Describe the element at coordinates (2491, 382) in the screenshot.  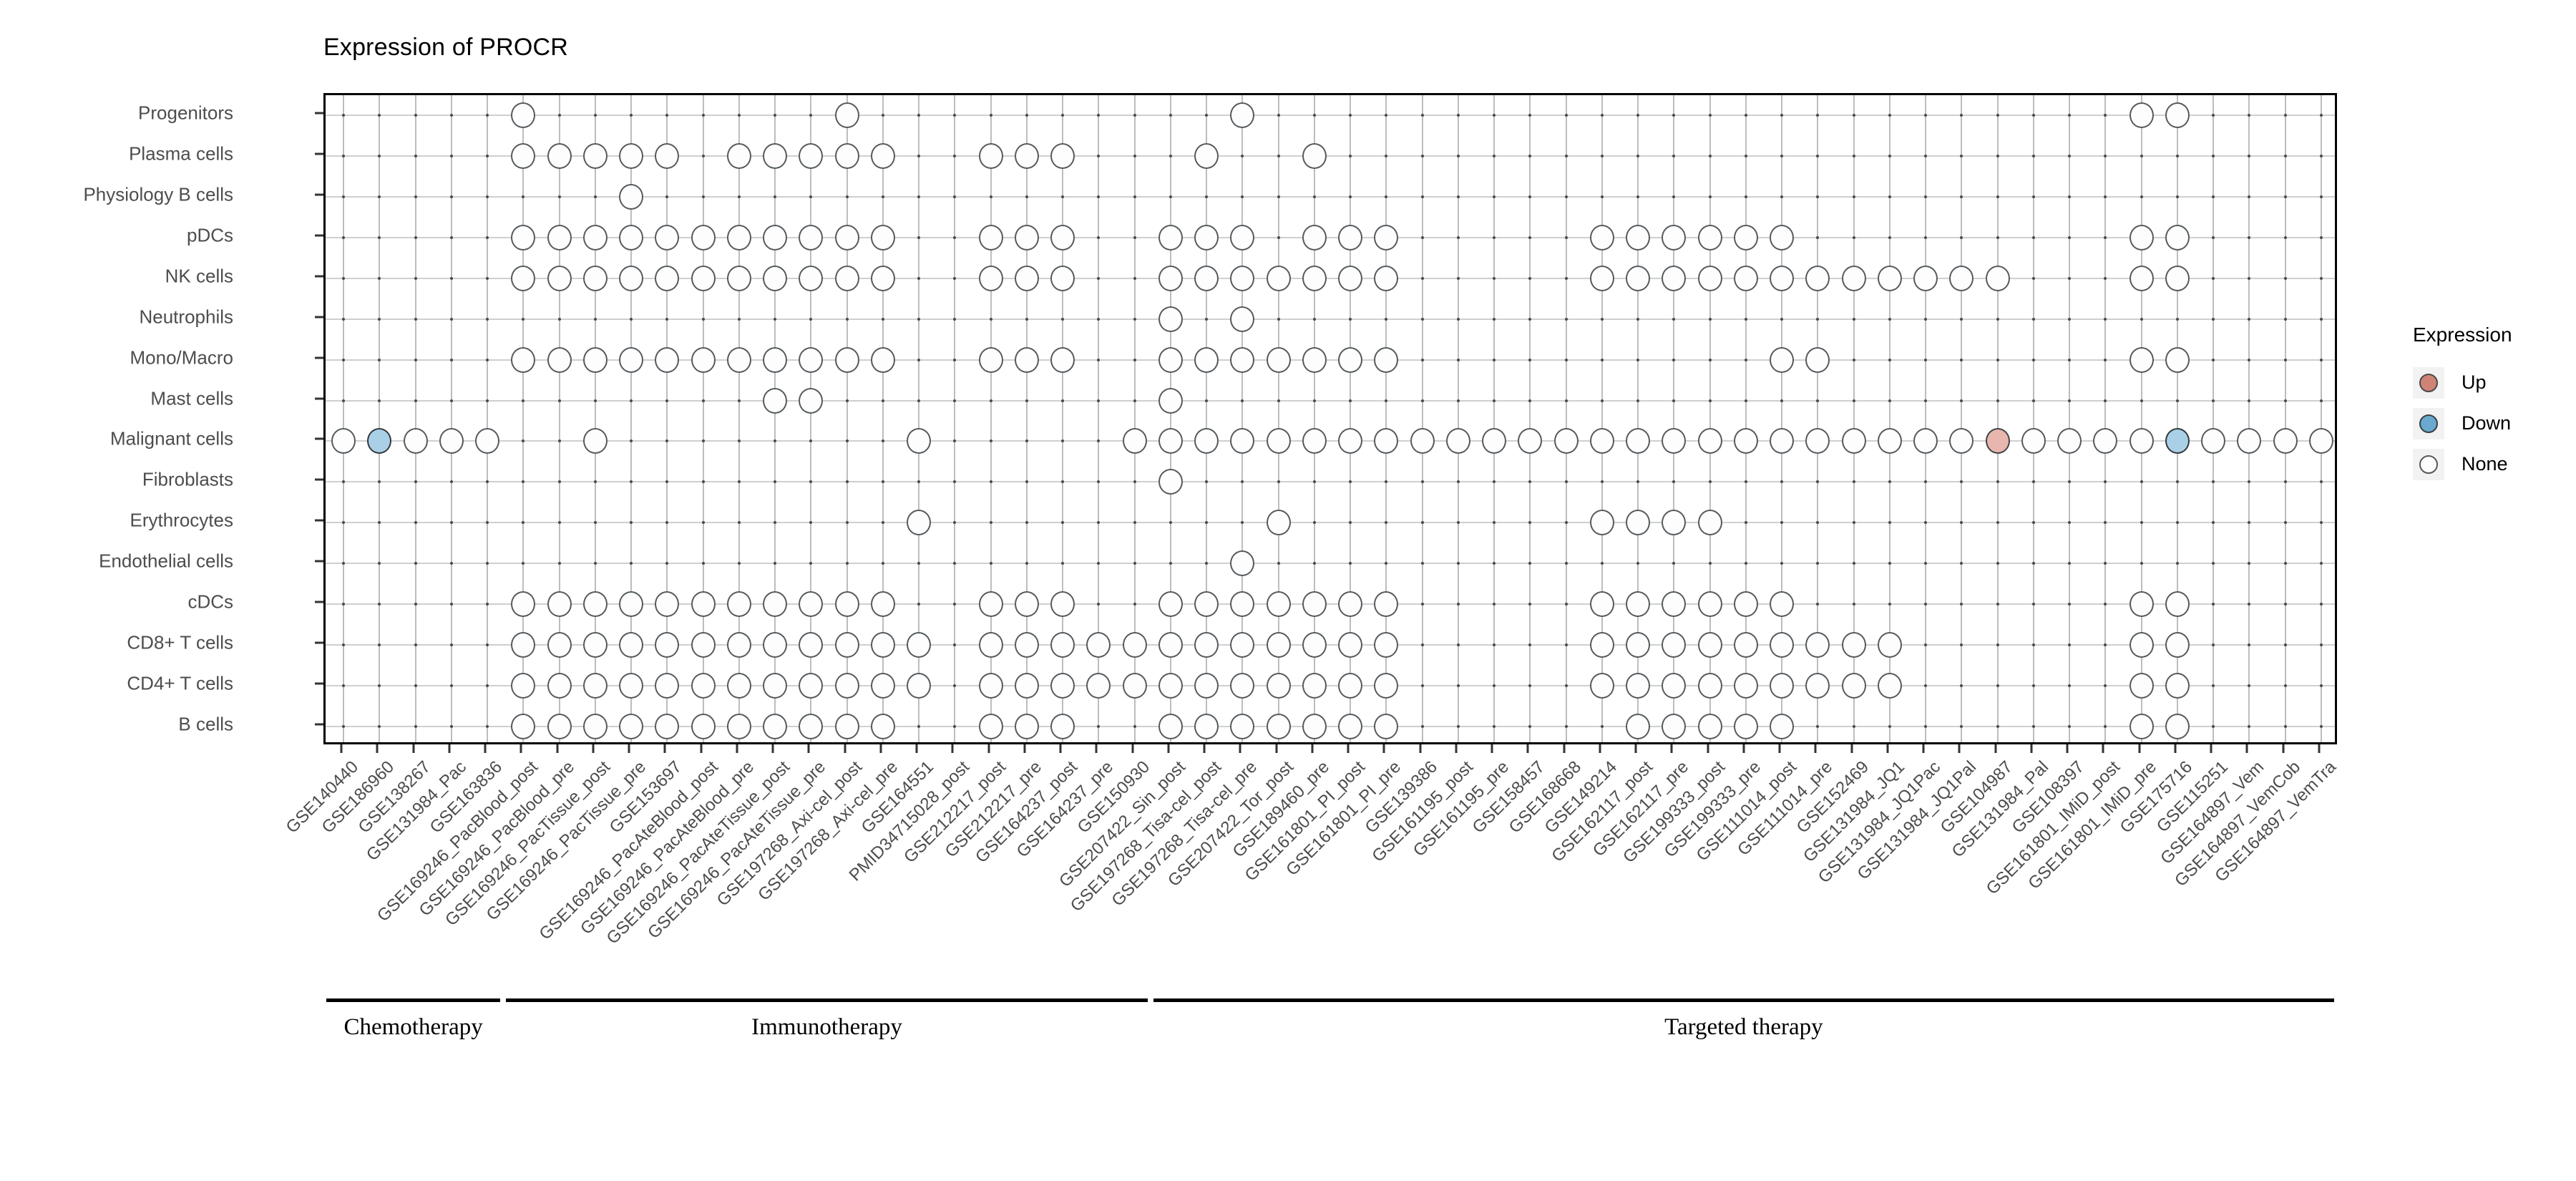
I see `legend-item: Up` at that location.